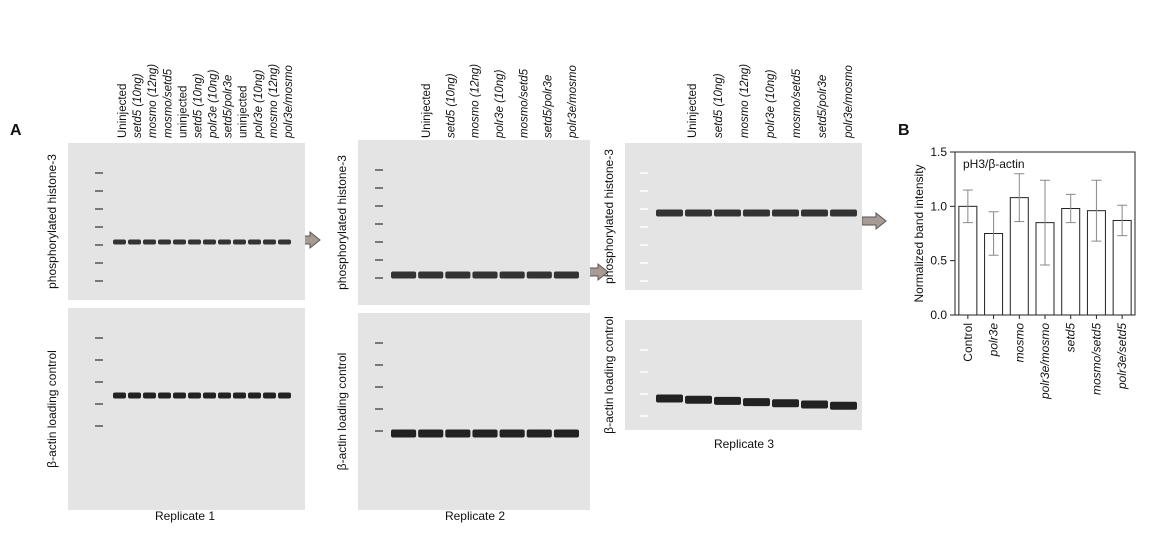 This screenshot has width=1171, height=547. I want to click on x-tick-label: mosmo, so click(1019, 343).